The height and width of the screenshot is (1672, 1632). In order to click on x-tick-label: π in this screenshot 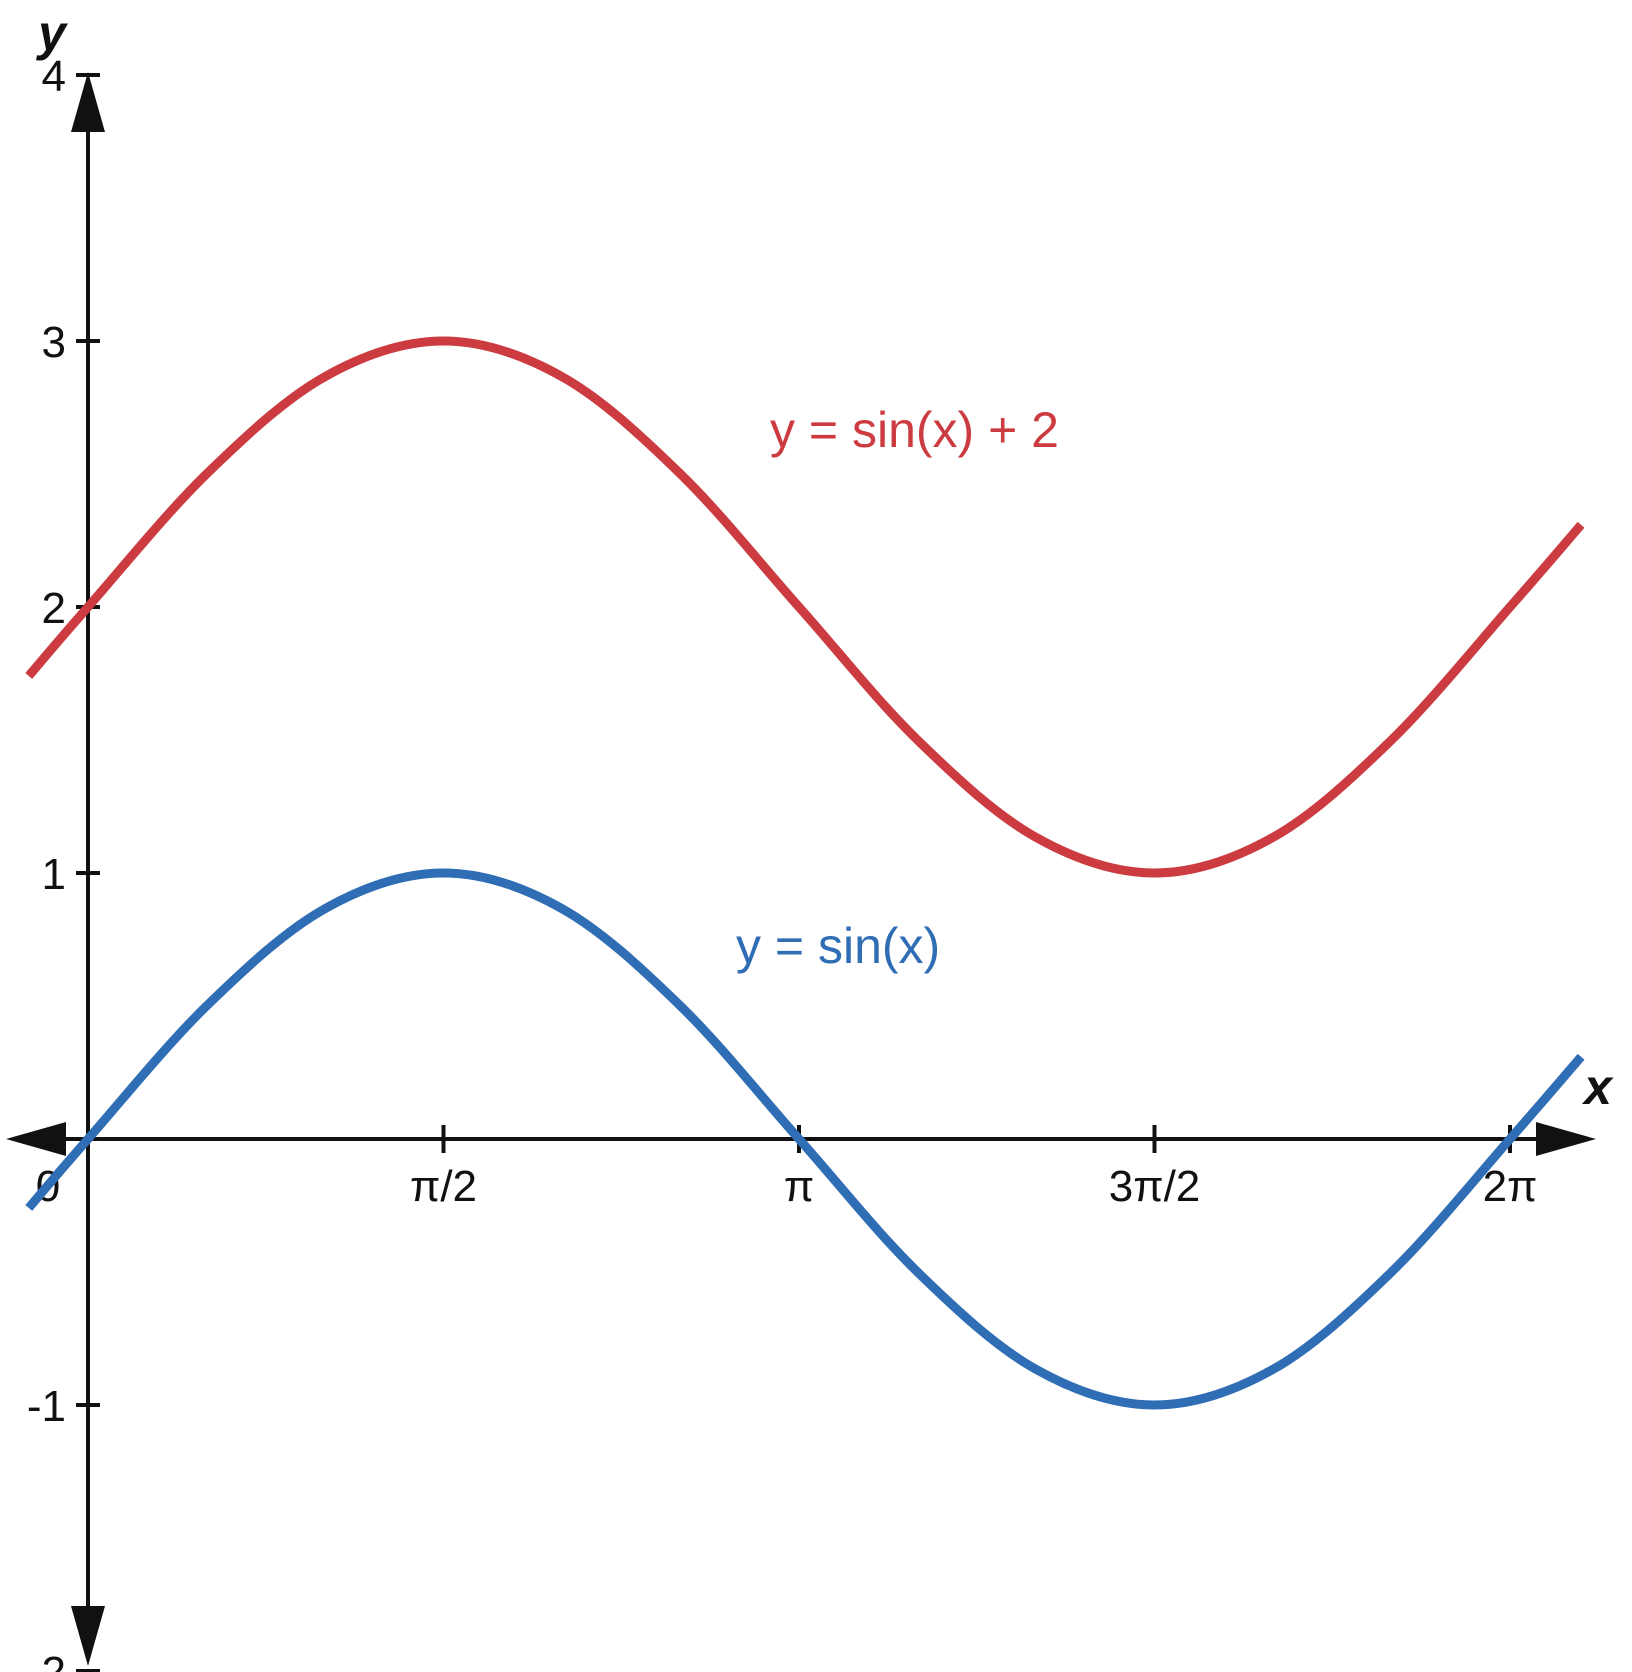, I will do `click(799, 1186)`.